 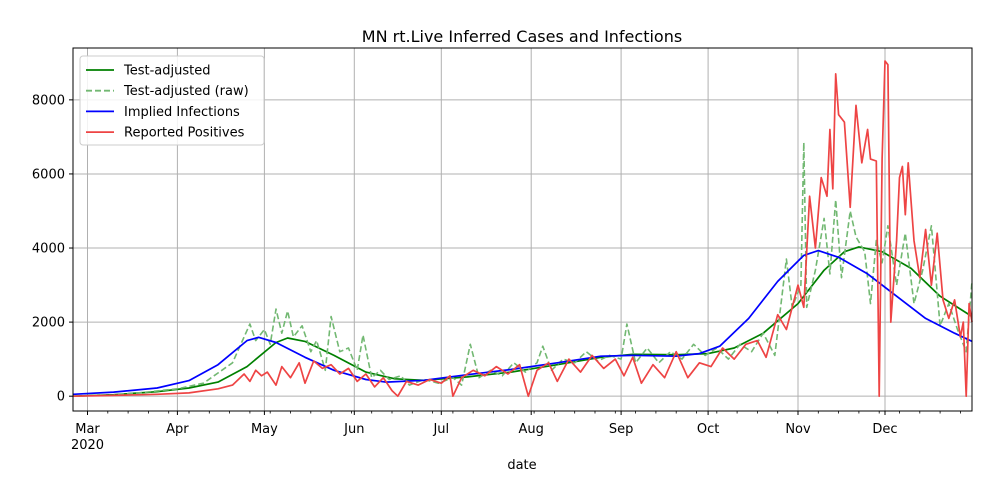 I want to click on legend-label: Reported Positives, so click(x=184, y=133).